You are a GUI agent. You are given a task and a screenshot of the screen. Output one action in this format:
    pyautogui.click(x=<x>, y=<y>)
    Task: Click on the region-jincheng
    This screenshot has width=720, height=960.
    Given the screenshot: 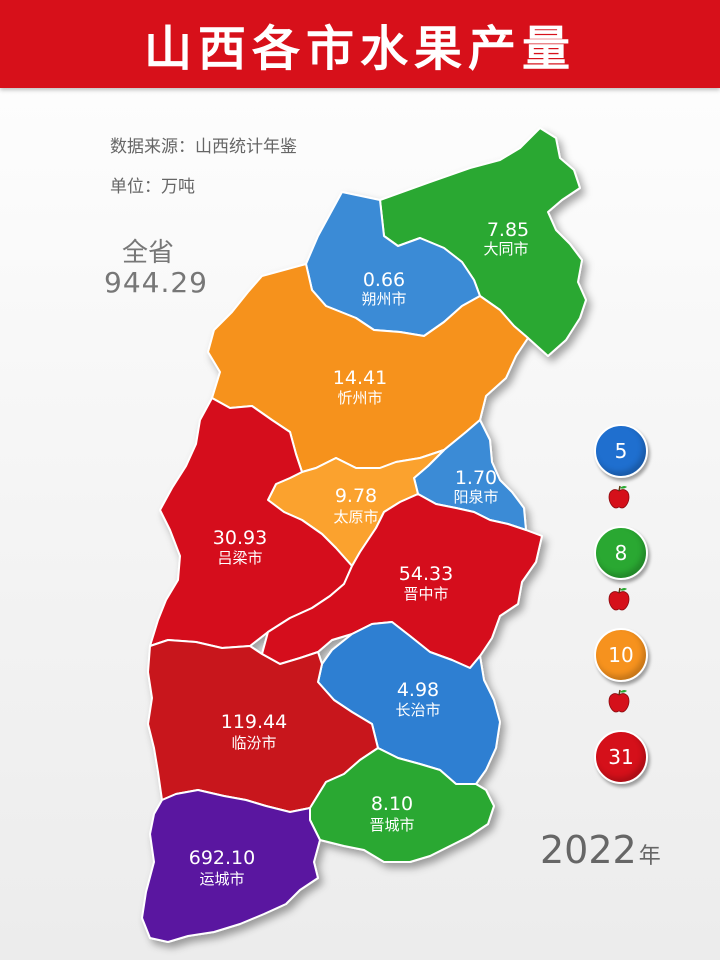 What is the action you would take?
    pyautogui.click(x=402, y=805)
    